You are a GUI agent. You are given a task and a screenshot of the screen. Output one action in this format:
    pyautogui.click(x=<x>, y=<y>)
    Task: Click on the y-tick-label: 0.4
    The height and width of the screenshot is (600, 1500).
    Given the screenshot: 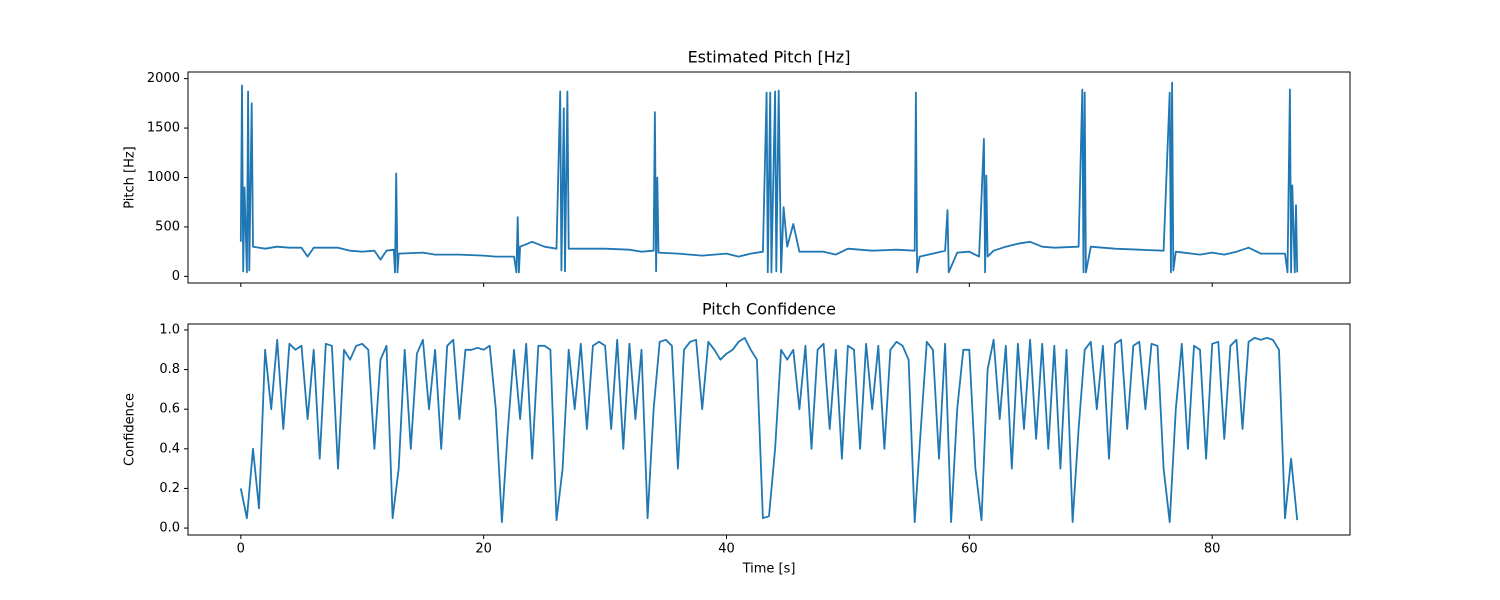 What is the action you would take?
    pyautogui.click(x=169, y=448)
    